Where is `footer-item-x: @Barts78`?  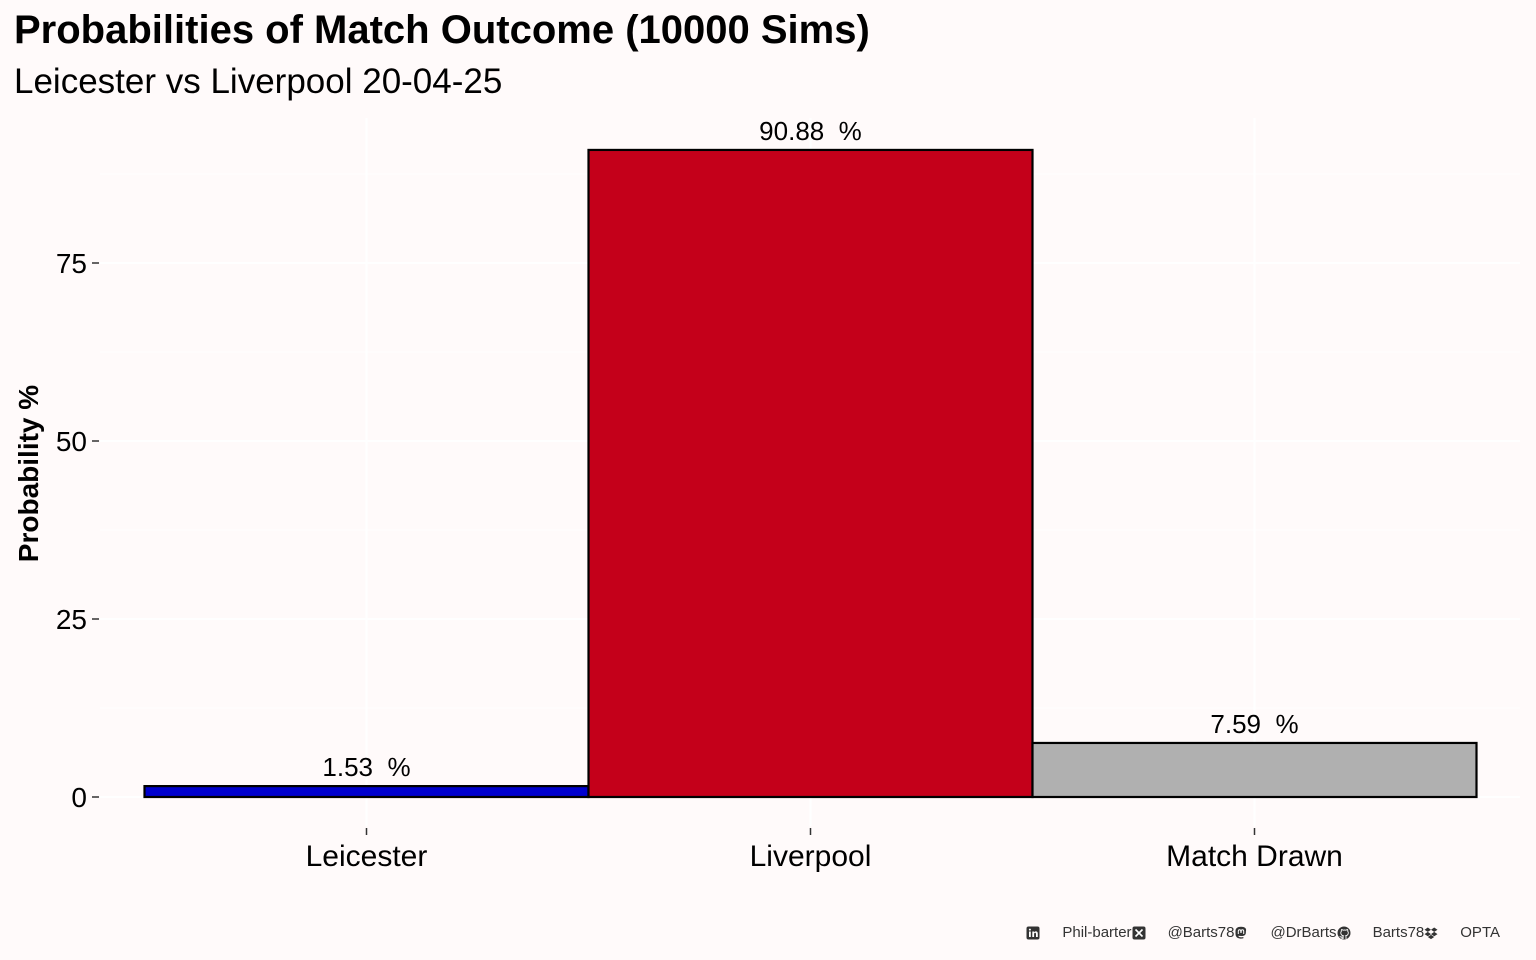 footer-item-x: @Barts78 is located at coordinates (1183, 932).